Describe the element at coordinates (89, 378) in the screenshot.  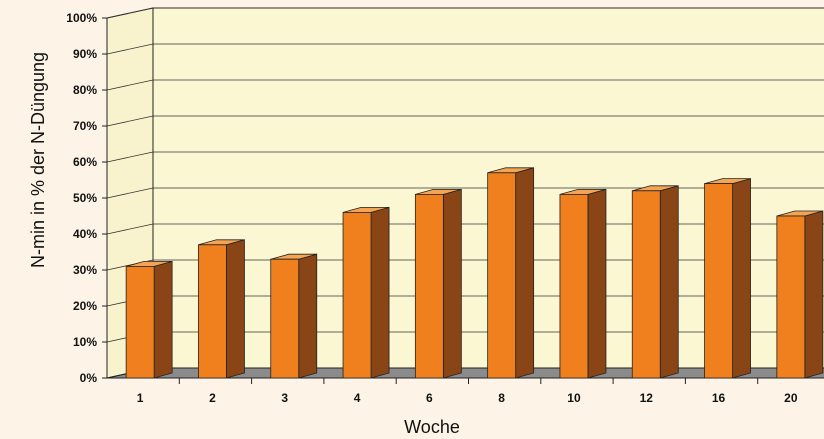
I see `y-tick-label: 0%` at that location.